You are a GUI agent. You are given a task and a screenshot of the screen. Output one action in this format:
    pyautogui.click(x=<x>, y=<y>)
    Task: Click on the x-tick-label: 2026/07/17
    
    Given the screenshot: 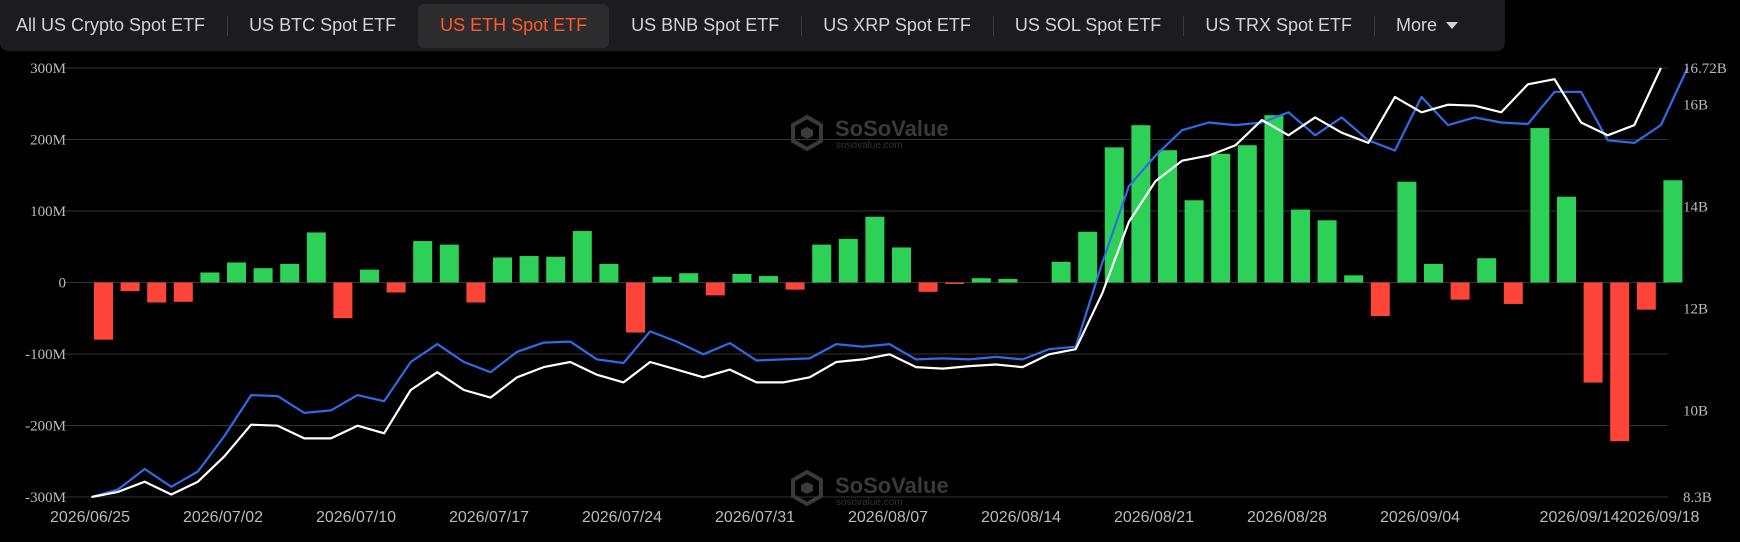 What is the action you would take?
    pyautogui.click(x=489, y=517)
    